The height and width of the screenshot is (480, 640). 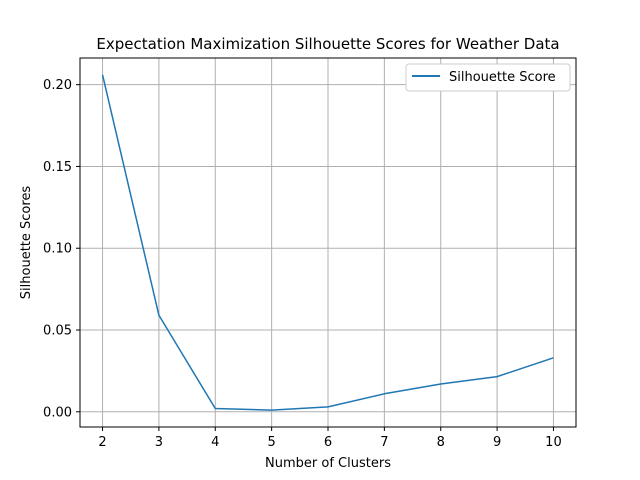 I want to click on x-tick-label: 5, so click(x=271, y=442).